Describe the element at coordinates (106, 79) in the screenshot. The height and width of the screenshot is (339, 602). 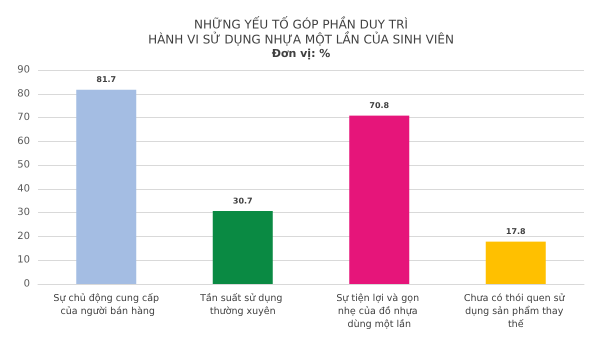
I see `data-label: 81.7` at that location.